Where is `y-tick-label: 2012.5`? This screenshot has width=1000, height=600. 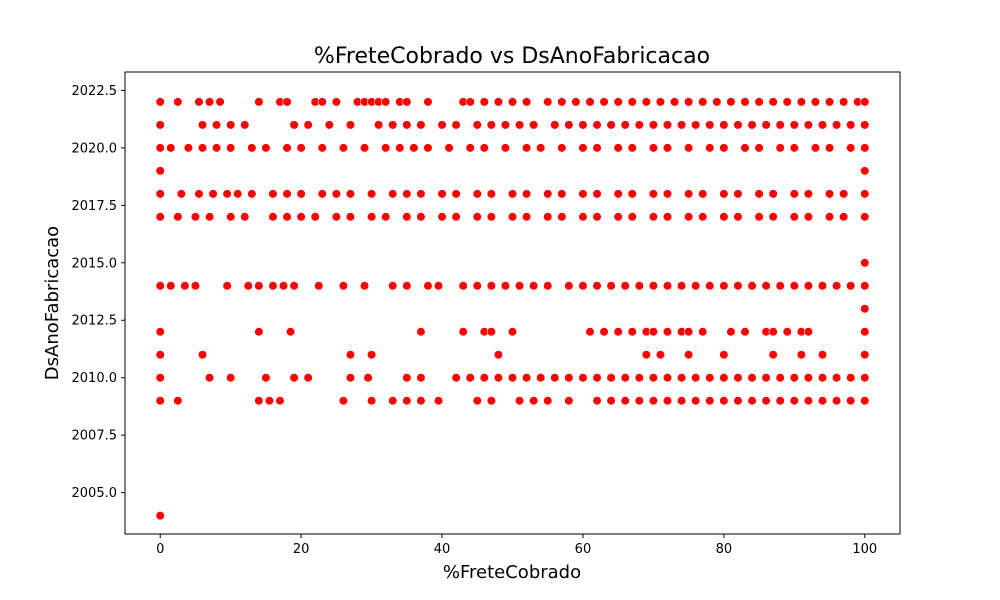
y-tick-label: 2012.5 is located at coordinates (95, 321).